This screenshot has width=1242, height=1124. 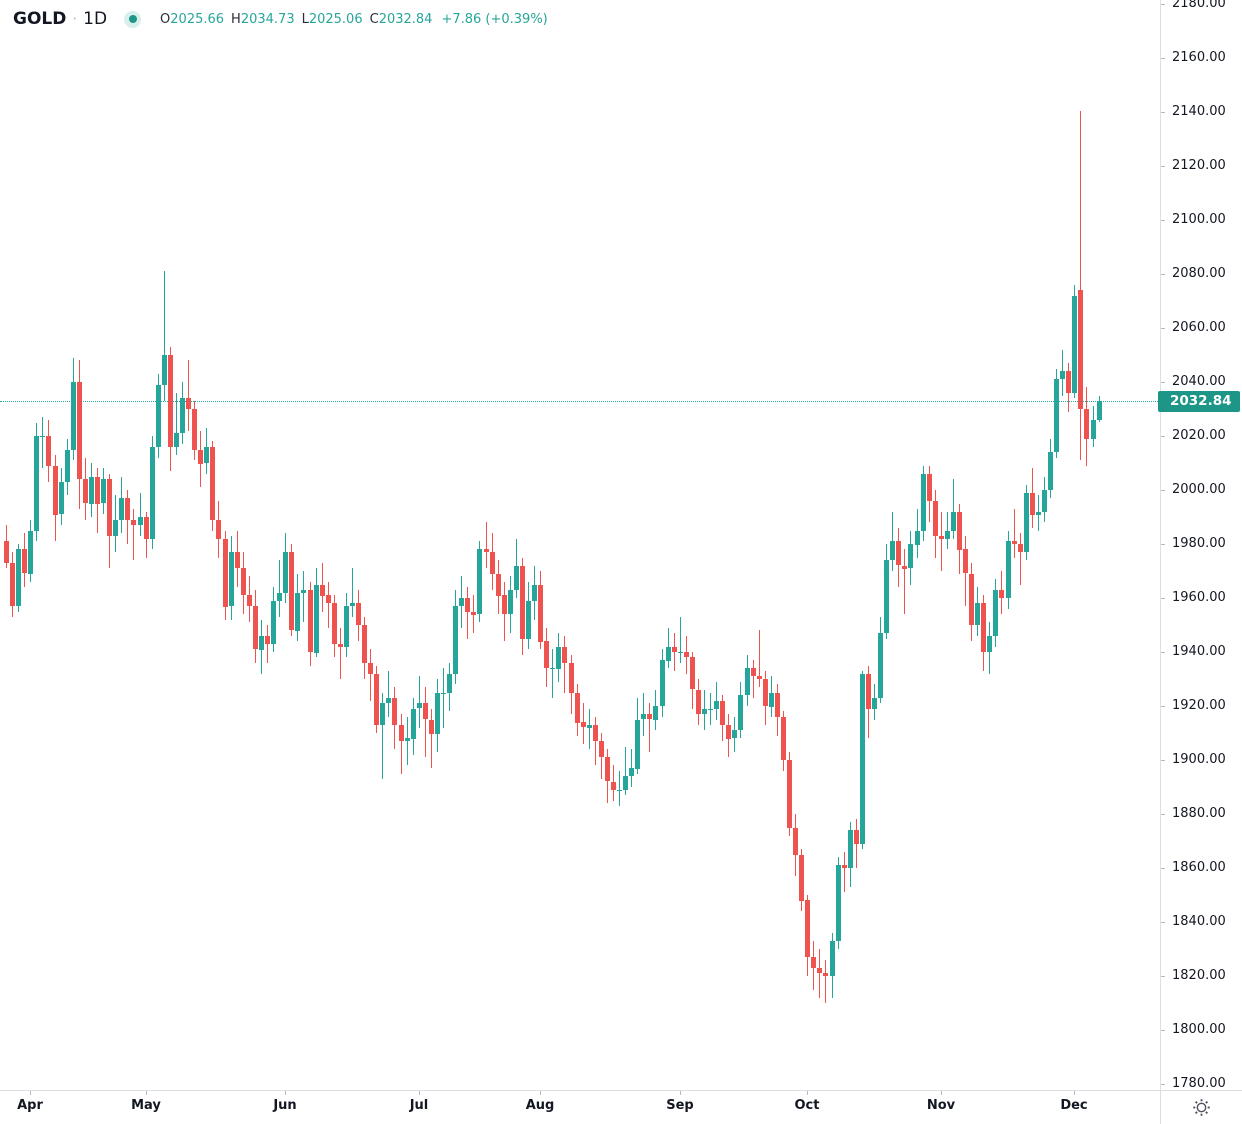 What do you see at coordinates (1199, 5) in the screenshot?
I see `price-axis-label: 2180.00` at bounding box center [1199, 5].